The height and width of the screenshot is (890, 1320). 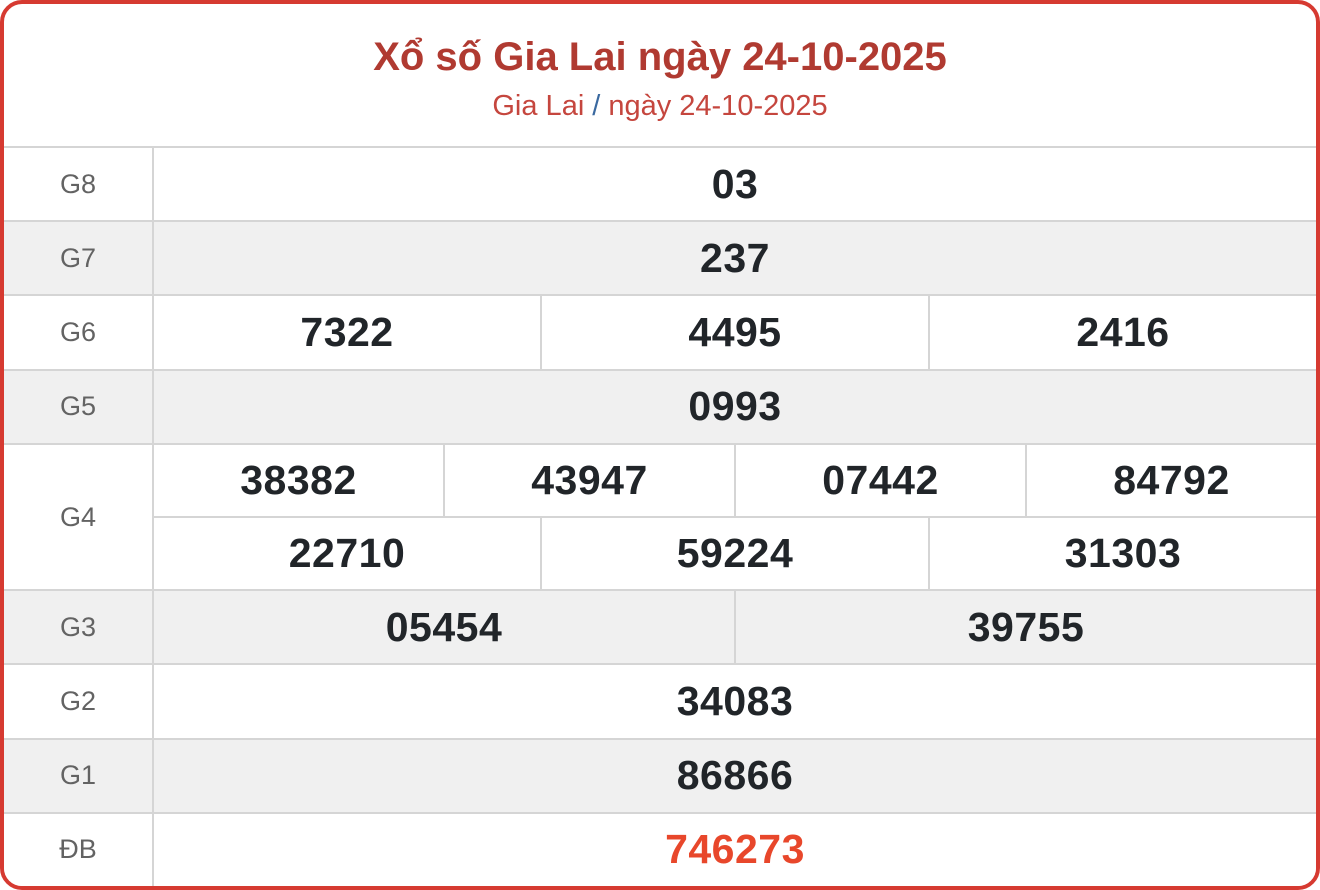 I want to click on prize-numbers-group: 34083, so click(x=735, y=701).